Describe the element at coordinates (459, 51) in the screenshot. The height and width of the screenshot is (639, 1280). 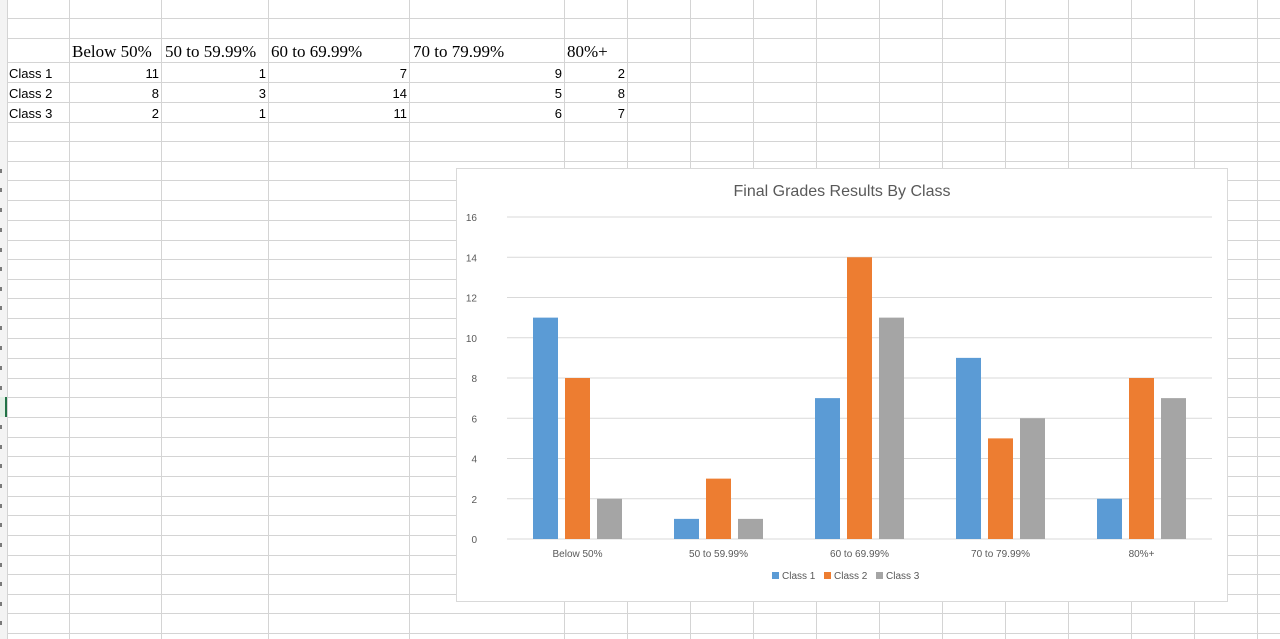
I see `column-header-70-to-79: 70 to 79.99%` at that location.